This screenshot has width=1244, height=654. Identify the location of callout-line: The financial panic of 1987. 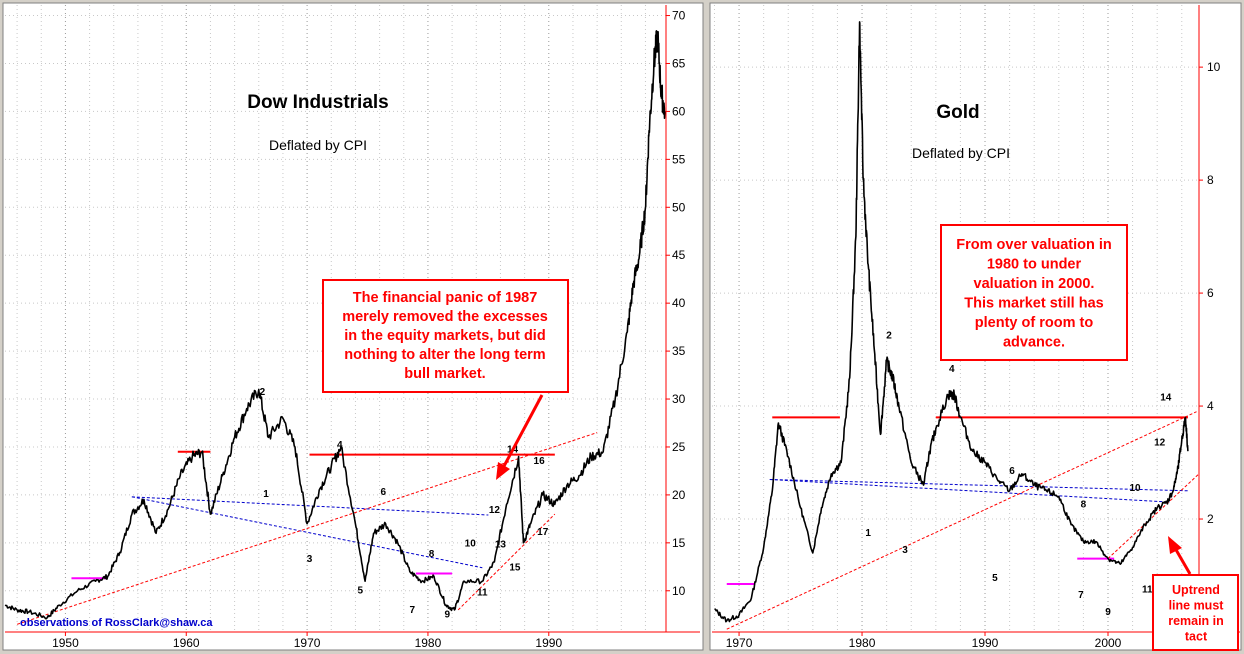
(445, 298).